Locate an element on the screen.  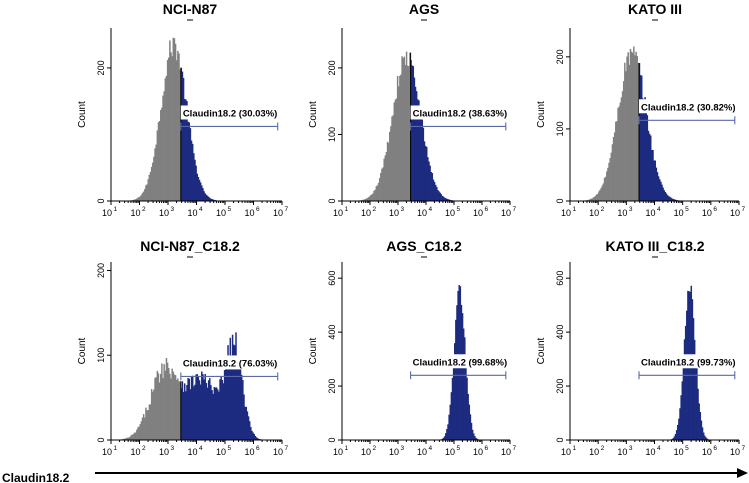
y-tick-label: 600 is located at coordinates (560, 278).